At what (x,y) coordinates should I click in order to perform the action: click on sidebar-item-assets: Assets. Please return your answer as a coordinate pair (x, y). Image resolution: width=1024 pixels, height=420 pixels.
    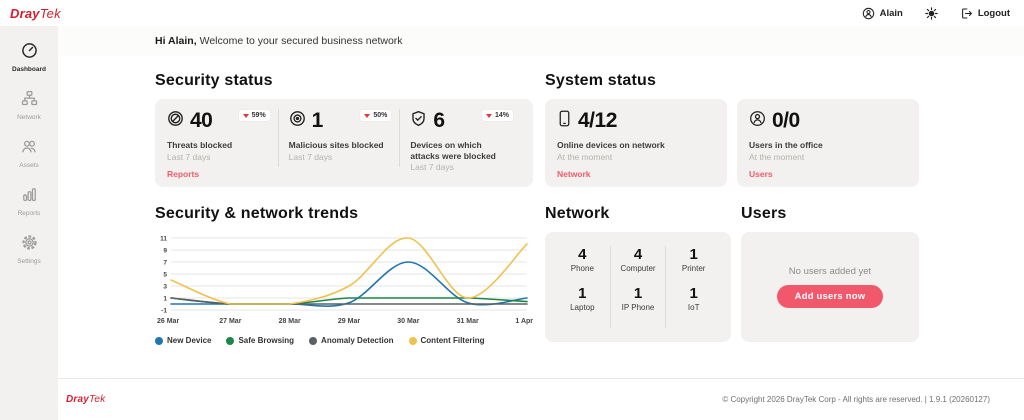
    Looking at the image, I should click on (29, 153).